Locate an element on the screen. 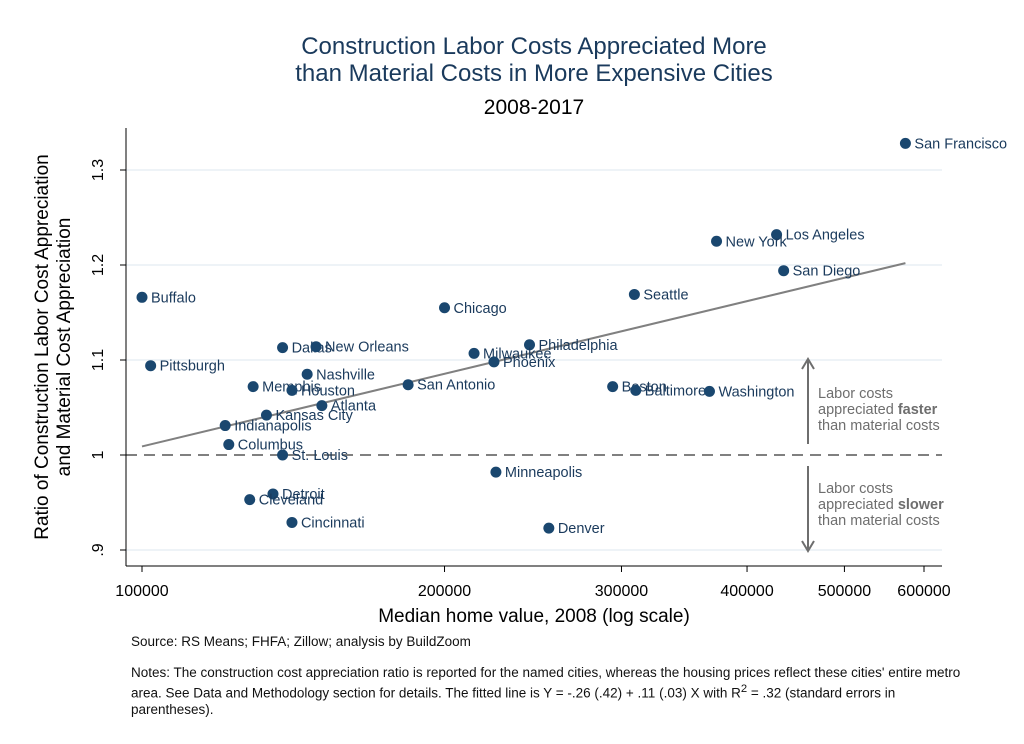  point-label: Houston is located at coordinates (328, 391).